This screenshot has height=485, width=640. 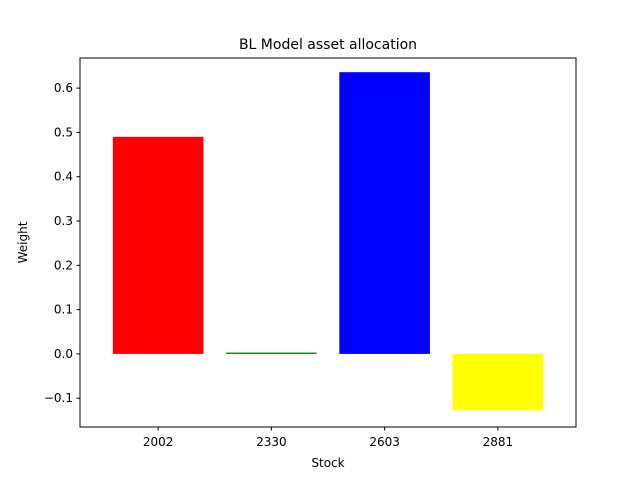 I want to click on y-tick-label: 0.4, so click(x=63, y=177).